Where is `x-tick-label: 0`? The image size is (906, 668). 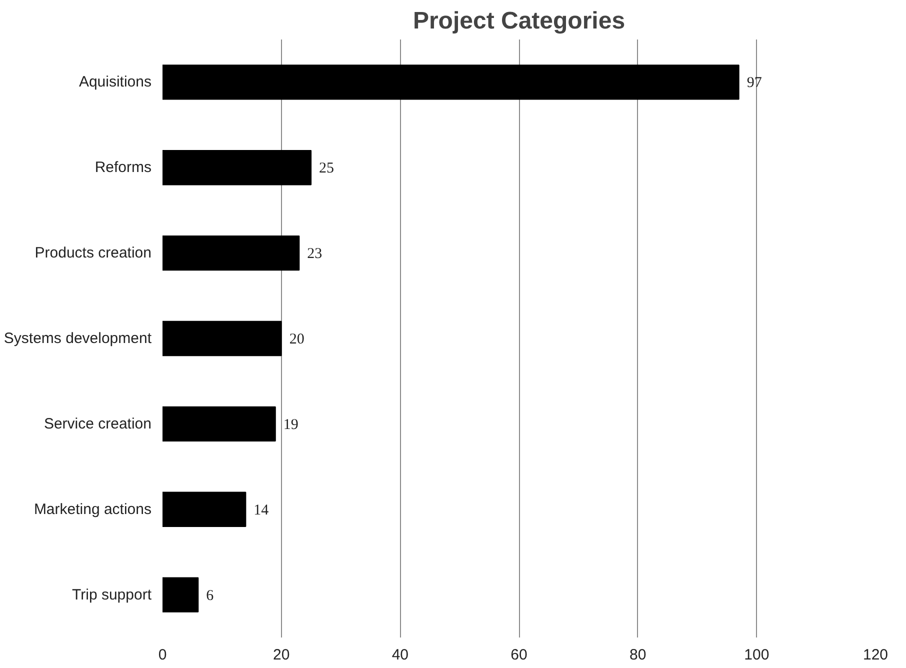
x-tick-label: 0 is located at coordinates (162, 655).